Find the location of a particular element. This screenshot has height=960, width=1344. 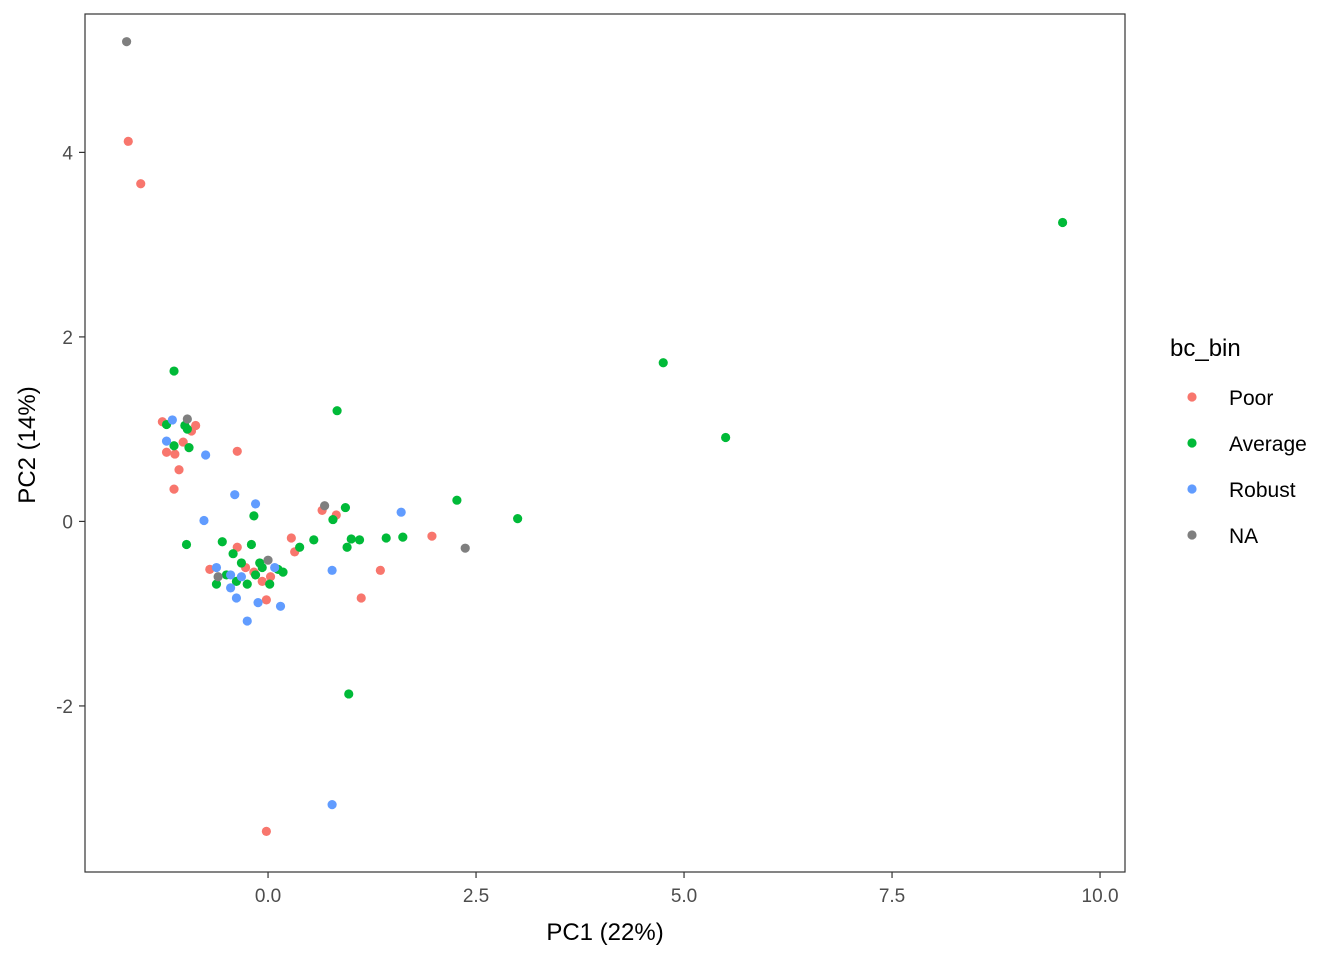

legend-title: bc_bin is located at coordinates (1205, 348).